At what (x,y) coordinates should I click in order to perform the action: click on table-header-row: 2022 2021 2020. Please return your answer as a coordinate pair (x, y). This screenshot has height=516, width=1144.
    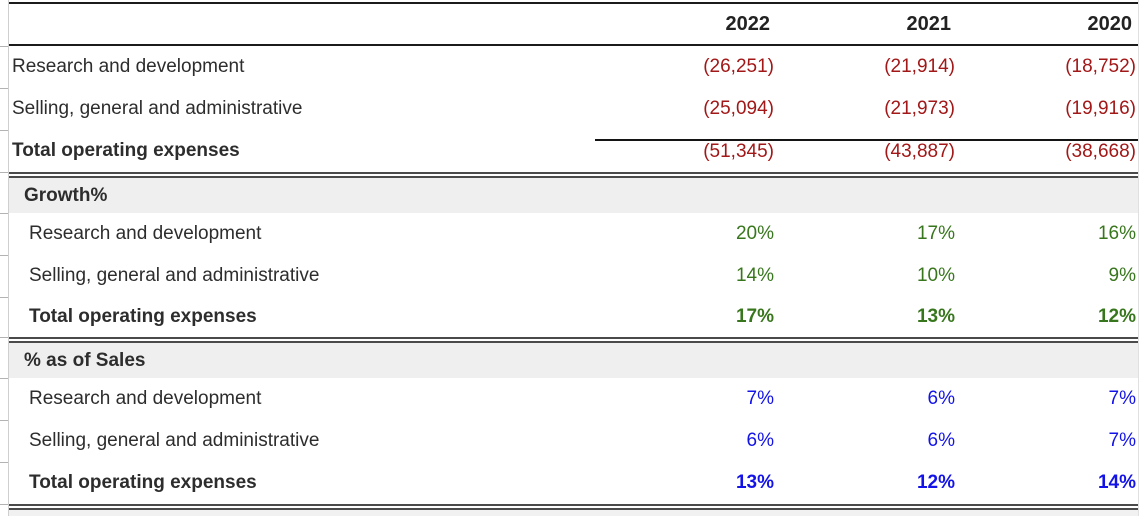
    Looking at the image, I should click on (573, 24).